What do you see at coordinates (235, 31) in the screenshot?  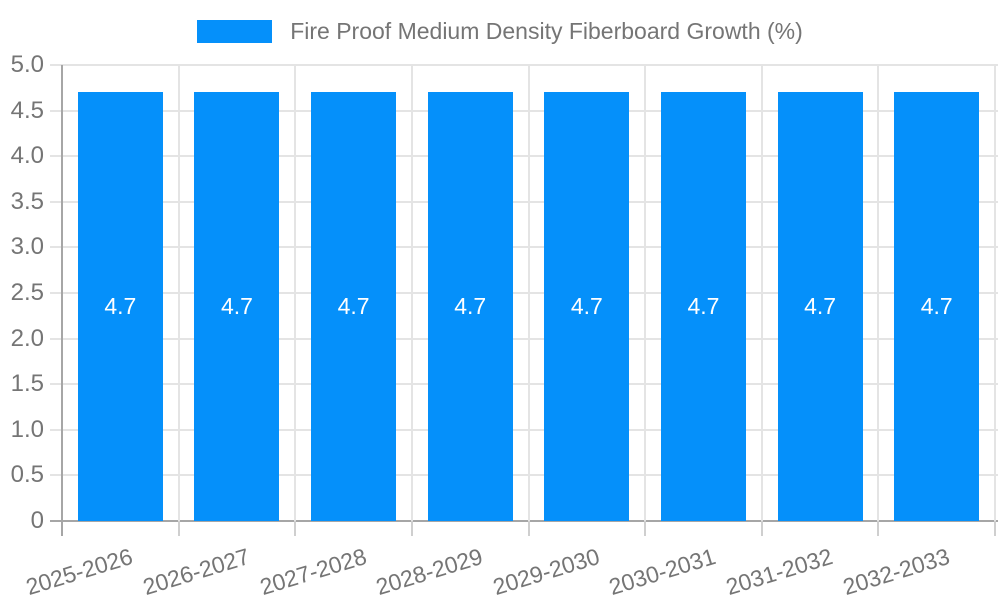 I see `legend-swatch` at bounding box center [235, 31].